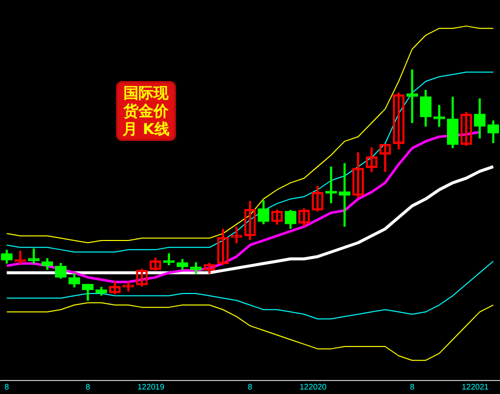  Describe the element at coordinates (480, 387) in the screenshot. I see `x-tick-label: 2021` at that location.